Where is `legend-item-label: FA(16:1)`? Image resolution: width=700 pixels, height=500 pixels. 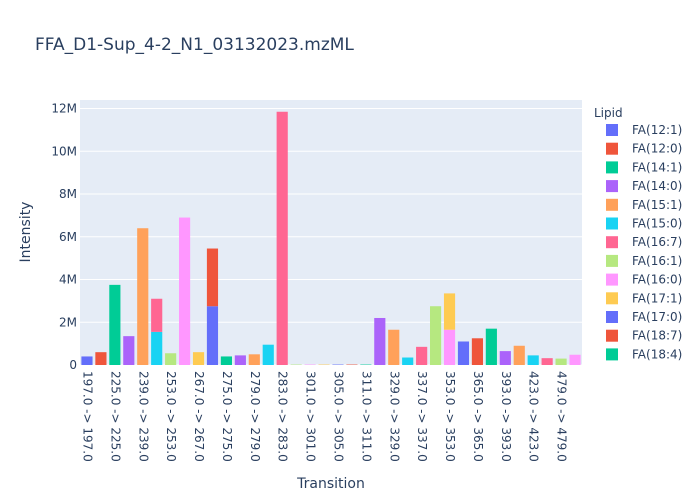
legend-item-label: FA(16:1) is located at coordinates (657, 261).